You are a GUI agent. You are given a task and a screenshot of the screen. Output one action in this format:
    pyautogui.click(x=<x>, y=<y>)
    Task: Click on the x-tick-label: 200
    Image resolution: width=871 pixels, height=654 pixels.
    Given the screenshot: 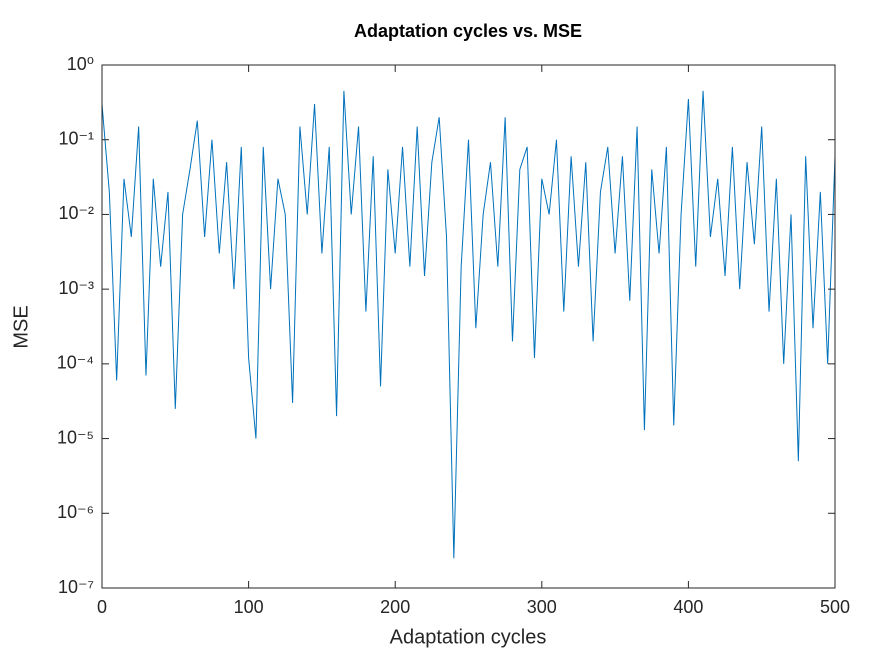 What is the action you would take?
    pyautogui.click(x=395, y=607)
    